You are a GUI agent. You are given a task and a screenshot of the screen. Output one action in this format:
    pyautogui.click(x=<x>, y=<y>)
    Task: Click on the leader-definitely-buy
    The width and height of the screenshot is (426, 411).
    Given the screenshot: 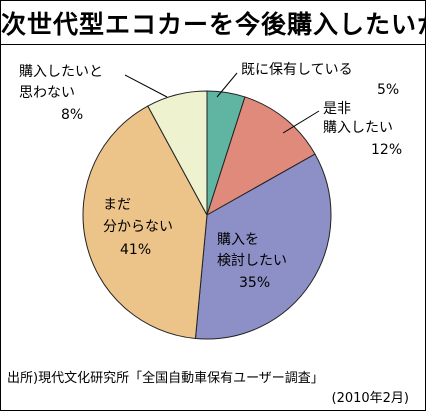 What is the action you would take?
    pyautogui.click(x=301, y=122)
    